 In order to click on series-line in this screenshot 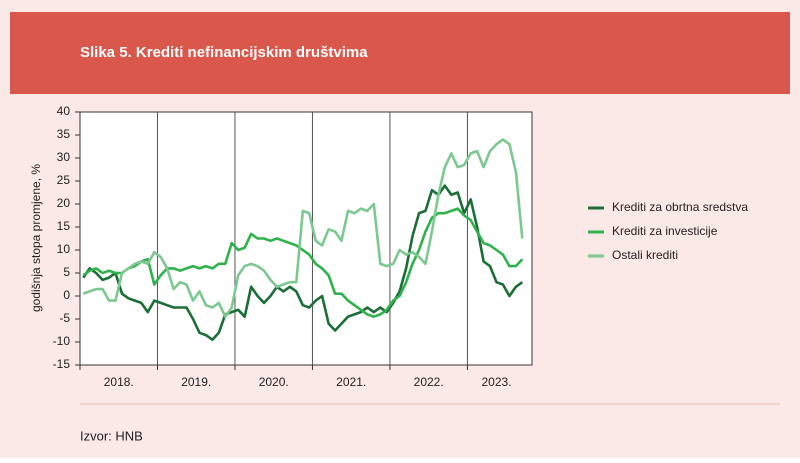, I will do `click(303, 263)`.